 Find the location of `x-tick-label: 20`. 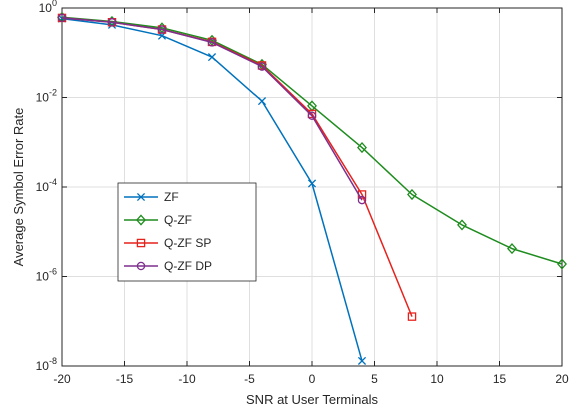

x-tick-label: 20 is located at coordinates (562, 379).